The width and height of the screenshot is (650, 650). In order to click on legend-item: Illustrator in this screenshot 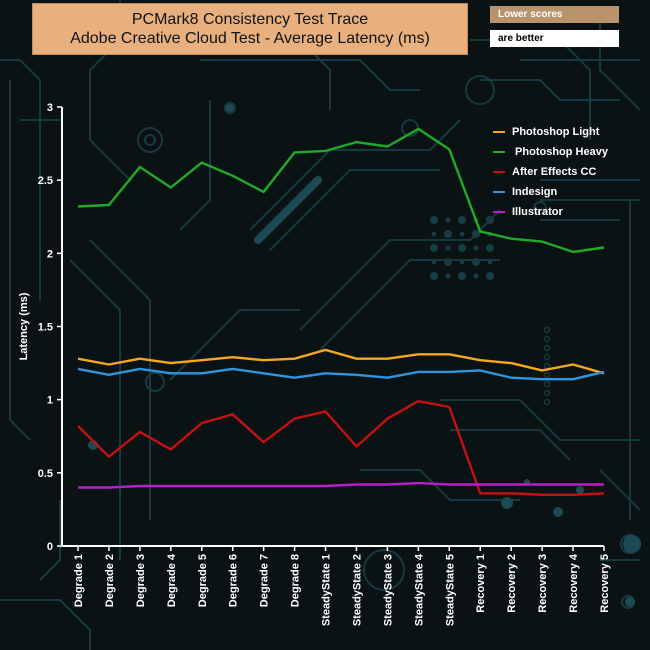, I will do `click(550, 212)`.